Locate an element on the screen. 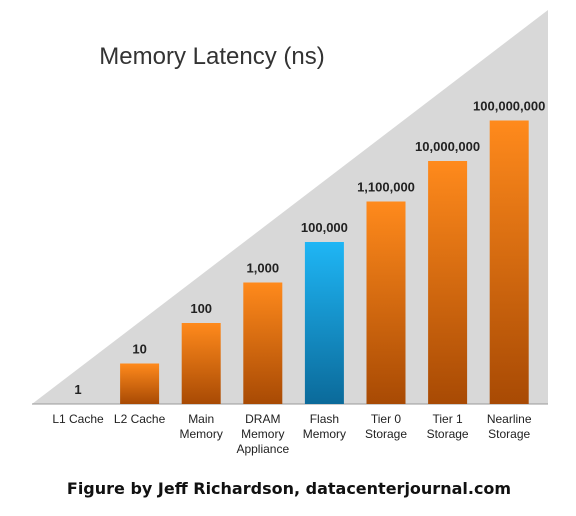  category-label-5-line-1: Storage is located at coordinates (386, 434).